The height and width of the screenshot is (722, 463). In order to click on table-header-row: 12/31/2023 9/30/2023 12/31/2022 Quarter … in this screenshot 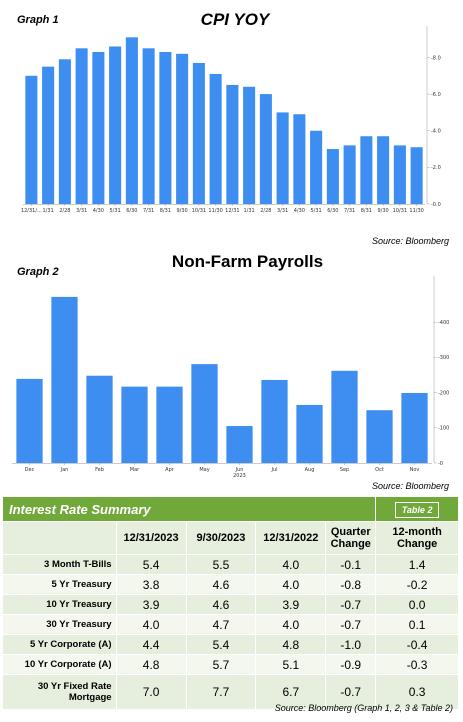, I will do `click(230, 538)`.